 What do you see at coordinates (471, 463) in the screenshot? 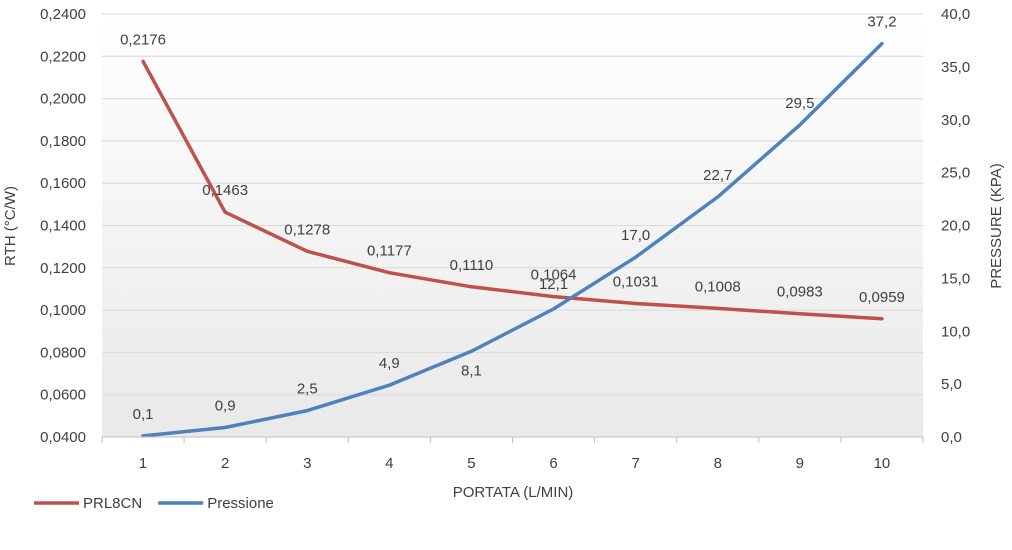
I see `x-tick-label: 5` at bounding box center [471, 463].